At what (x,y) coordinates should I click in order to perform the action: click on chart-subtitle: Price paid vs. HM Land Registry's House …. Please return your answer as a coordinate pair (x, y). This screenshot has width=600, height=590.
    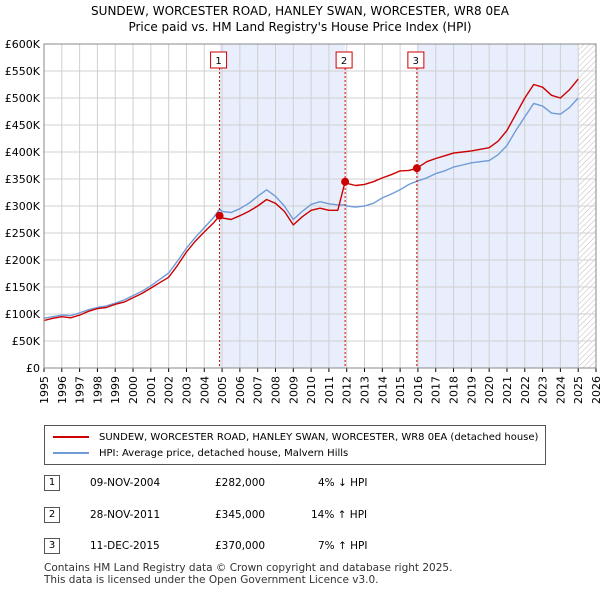
    Looking at the image, I should click on (300, 27).